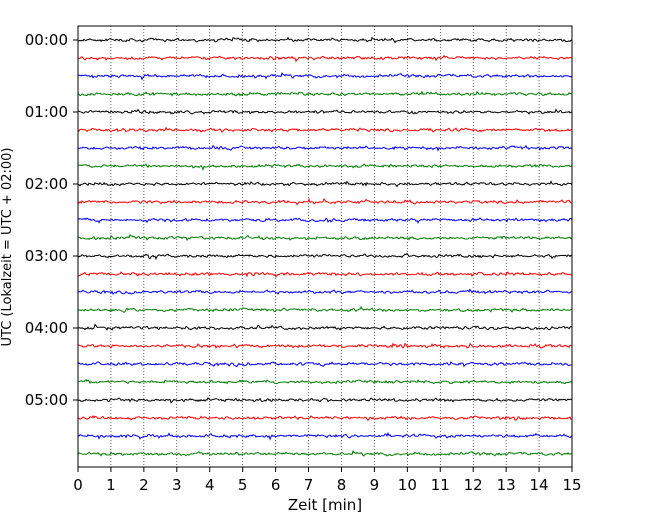 Image resolution: width=650 pixels, height=520 pixels. What do you see at coordinates (46, 184) in the screenshot?
I see `y-tick-label: 02:00` at bounding box center [46, 184].